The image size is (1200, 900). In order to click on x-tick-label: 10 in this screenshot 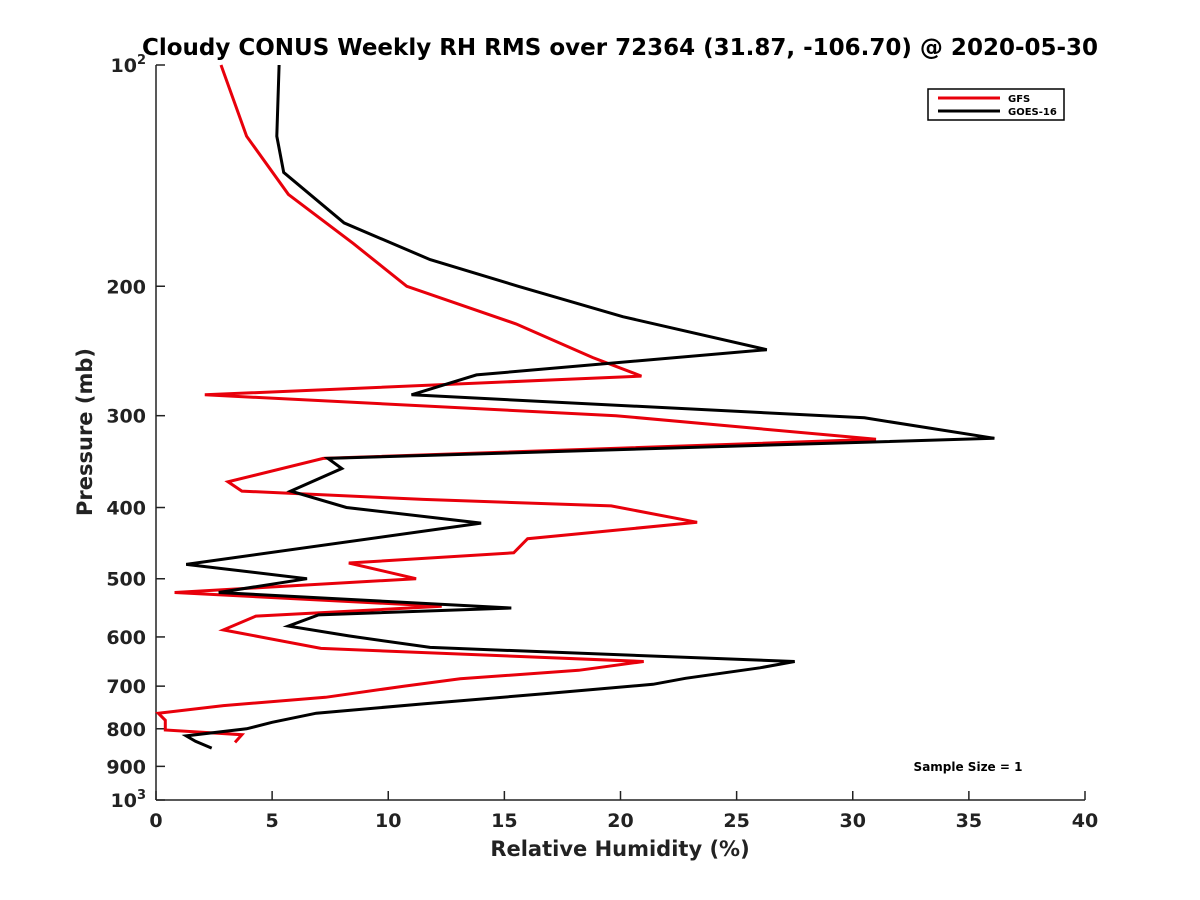, I will do `click(388, 821)`.